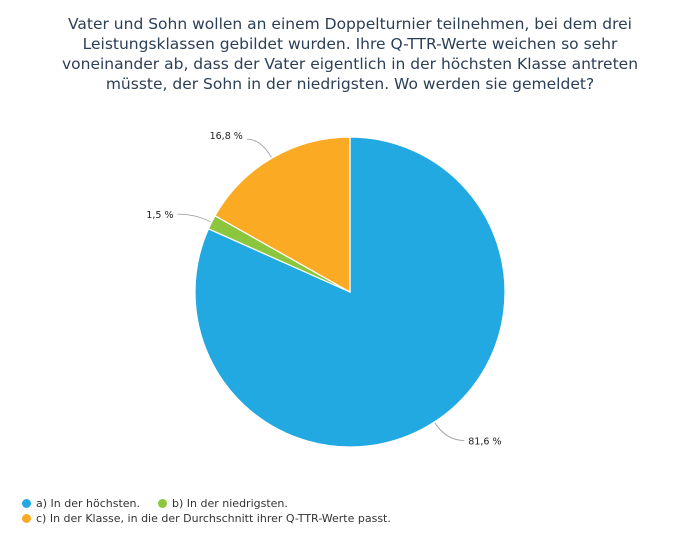 The width and height of the screenshot is (700, 544). Describe the element at coordinates (484, 442) in the screenshot. I see `data-label-a: 81,6 %` at that location.